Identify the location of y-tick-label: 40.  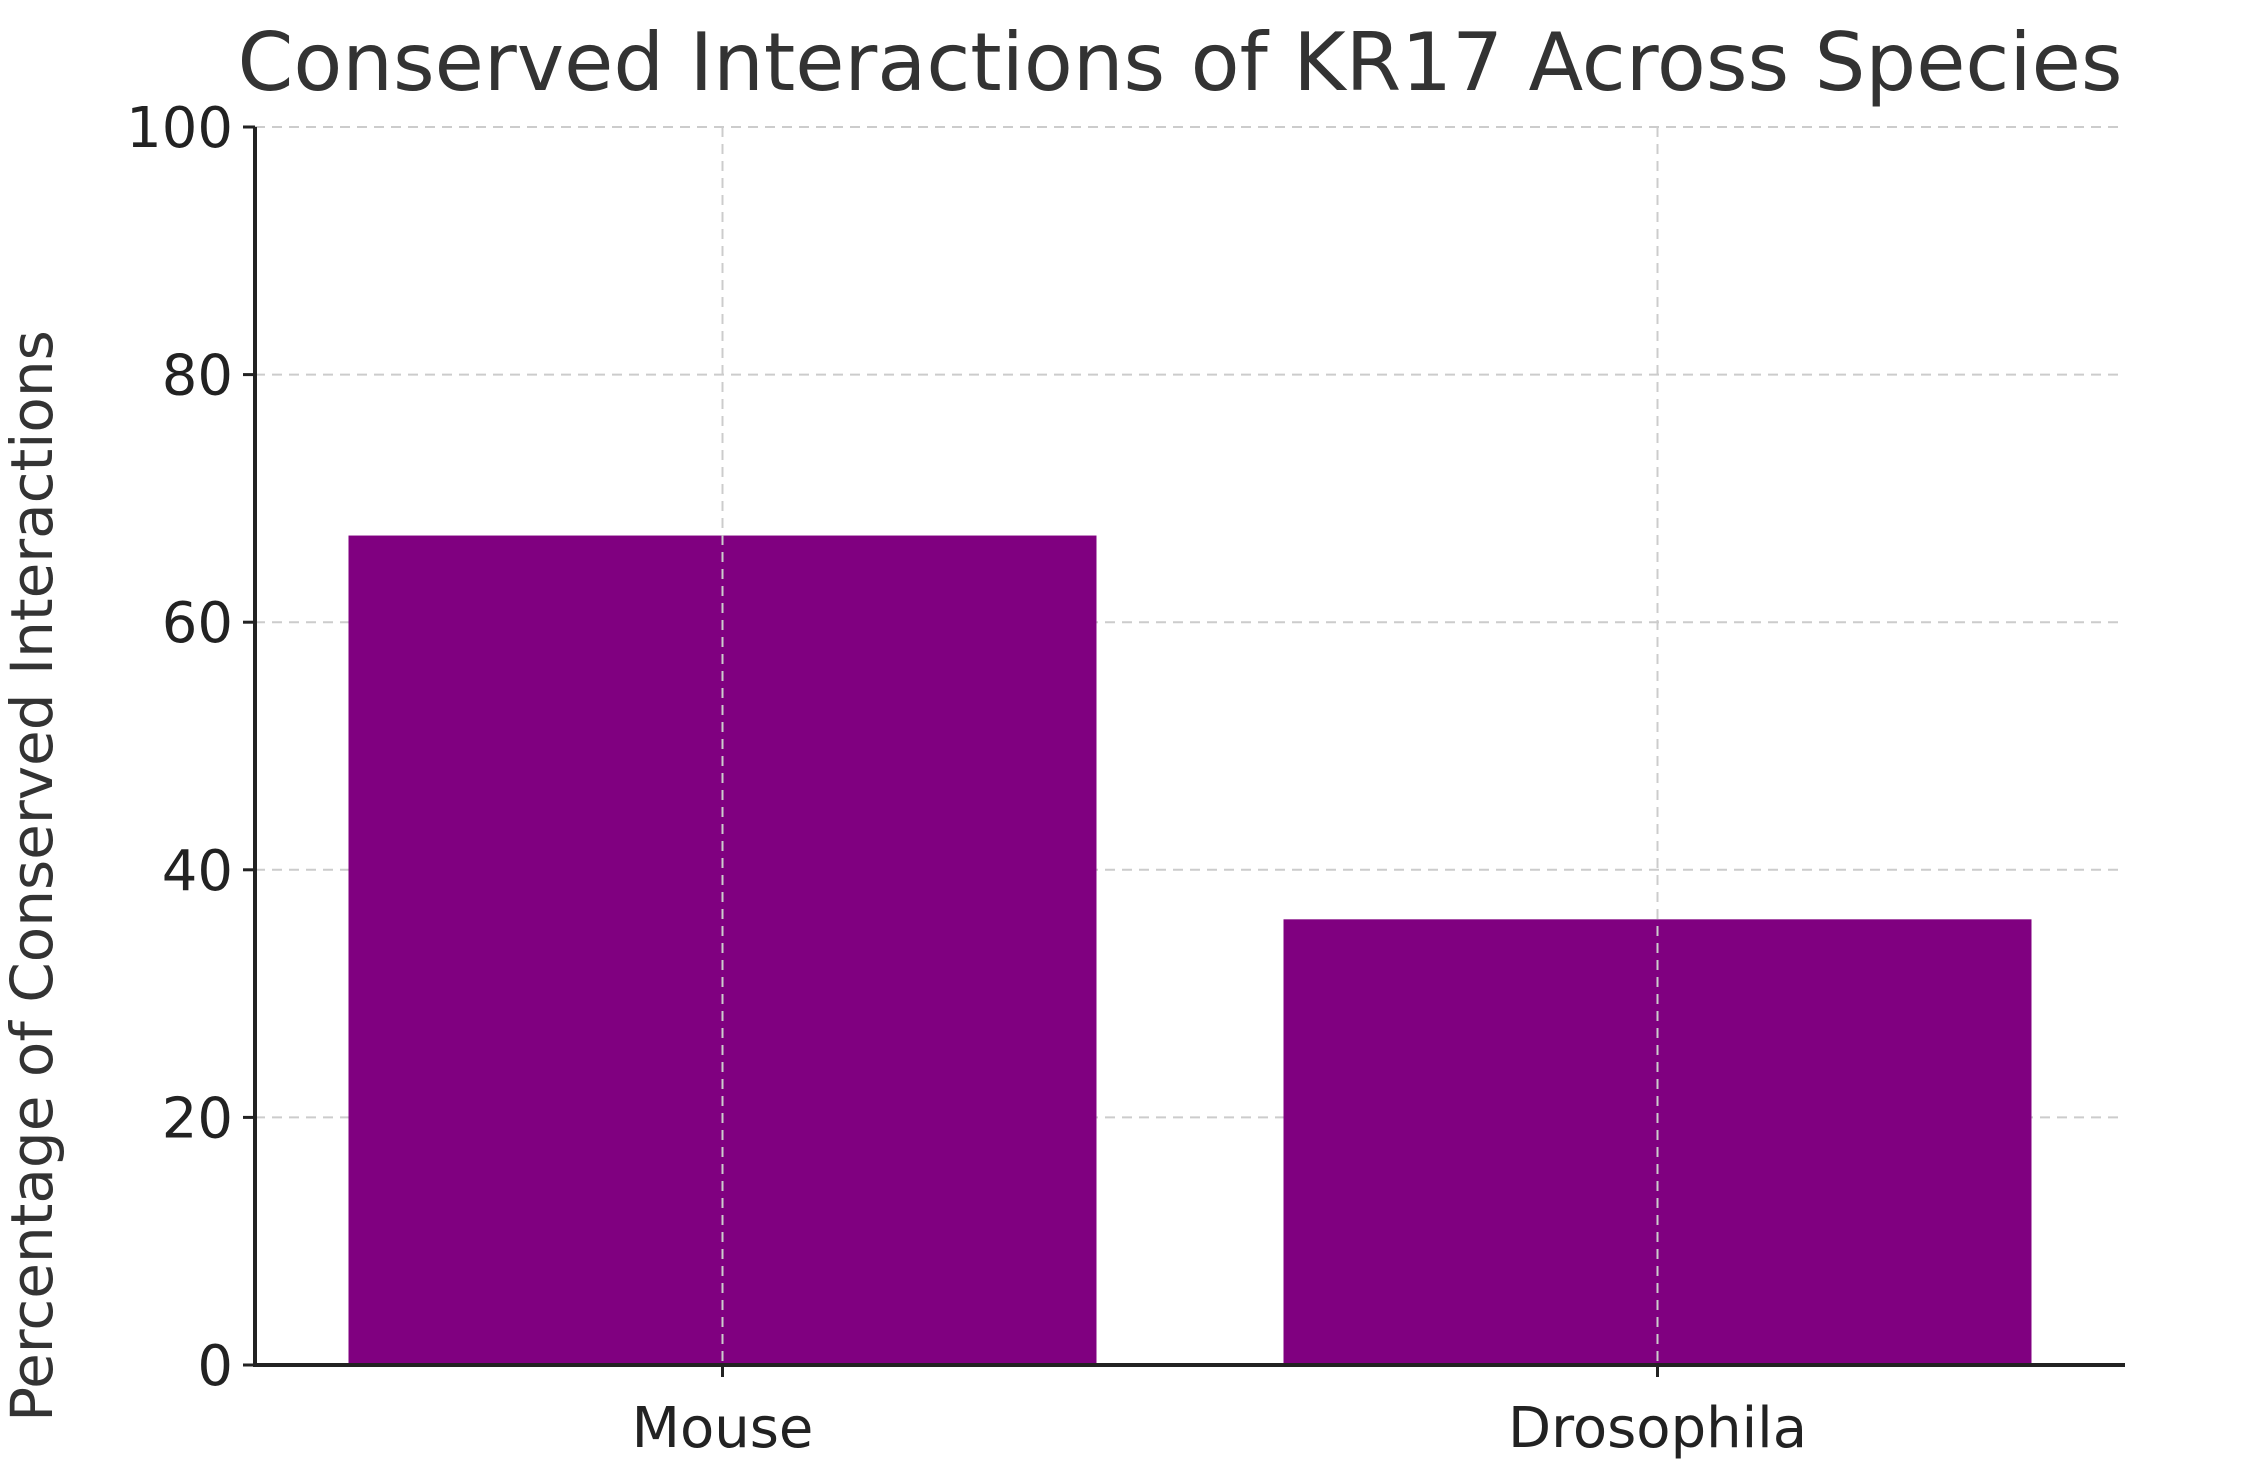
(197, 871).